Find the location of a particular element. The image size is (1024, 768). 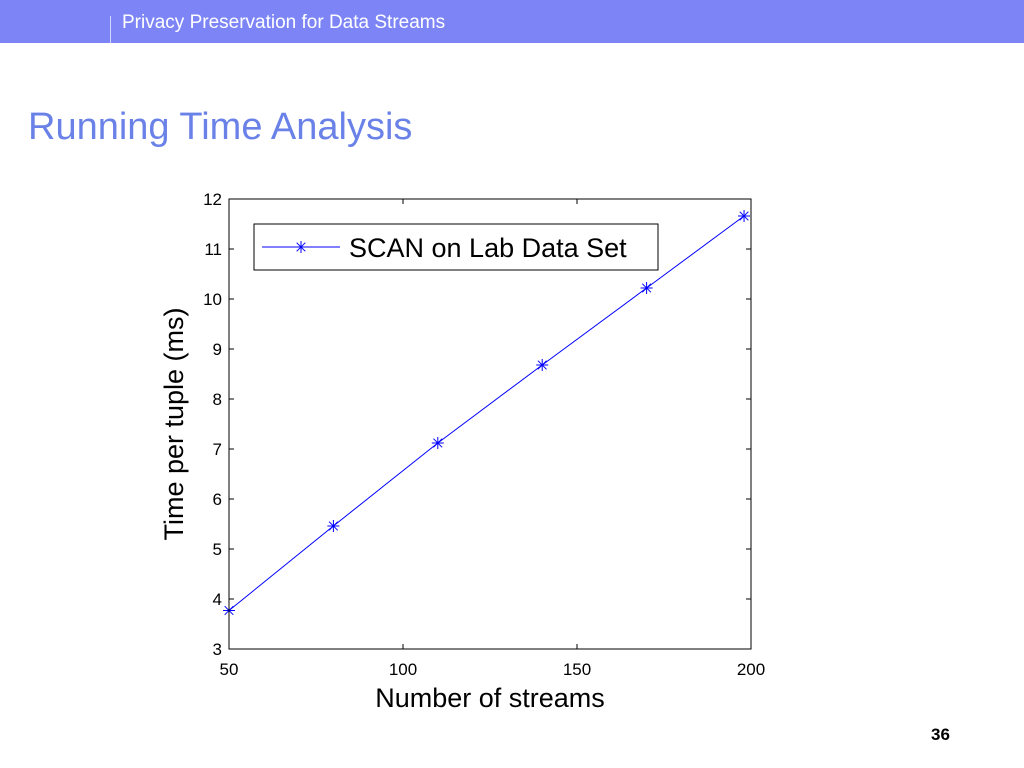

legend-marker-asterisk is located at coordinates (301, 247).